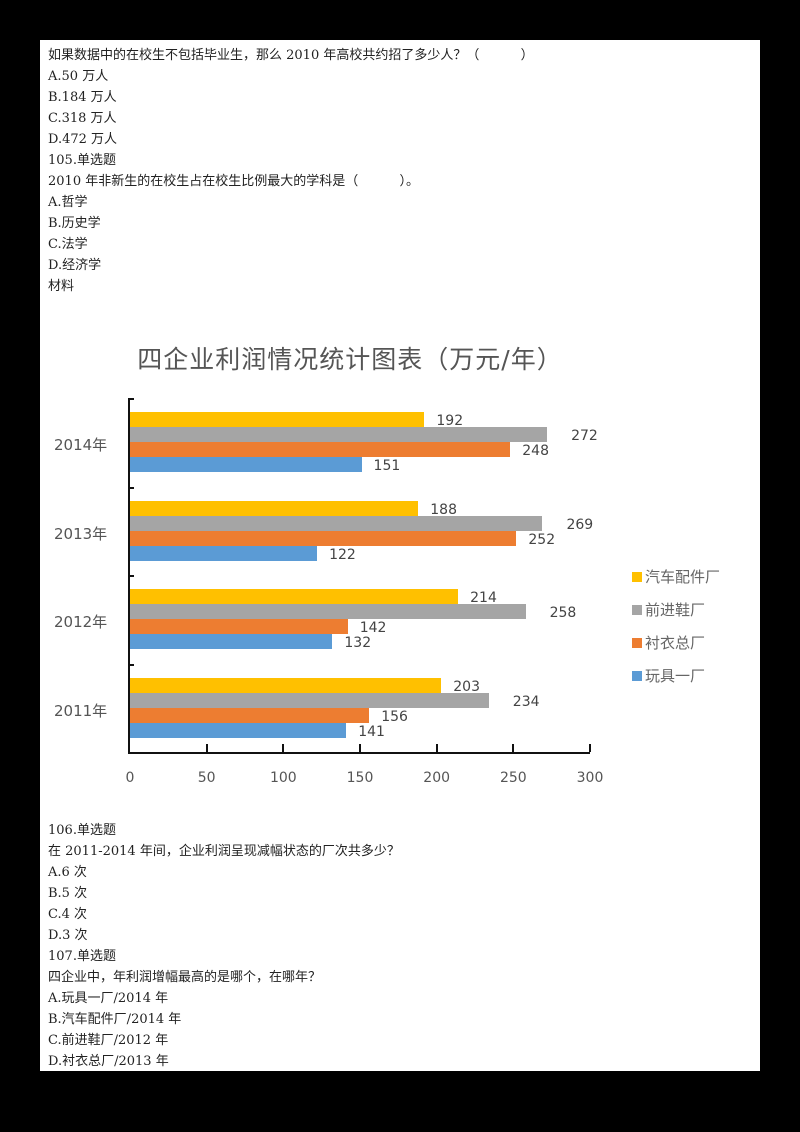  What do you see at coordinates (108, 1061) in the screenshot?
I see `option-d: D.衬衣总厂/2013 年` at bounding box center [108, 1061].